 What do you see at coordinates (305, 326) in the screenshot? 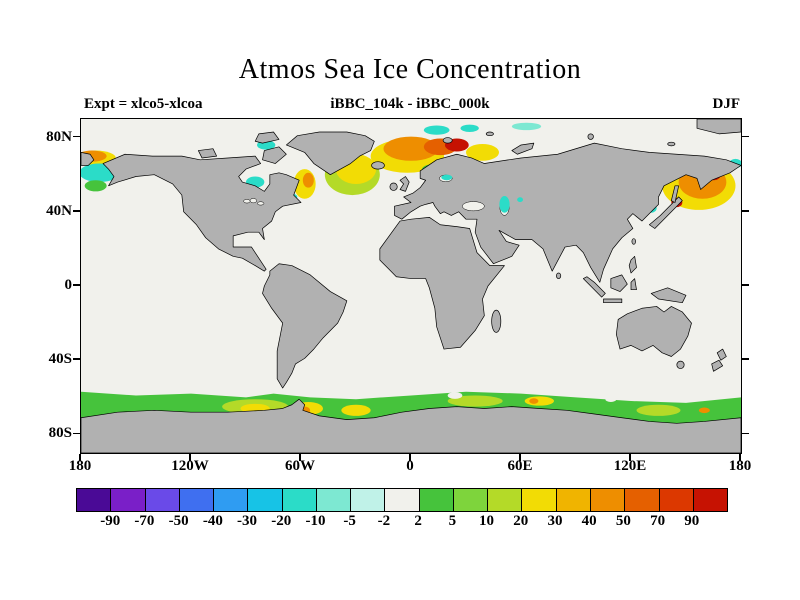
I see `land-south-america` at bounding box center [305, 326].